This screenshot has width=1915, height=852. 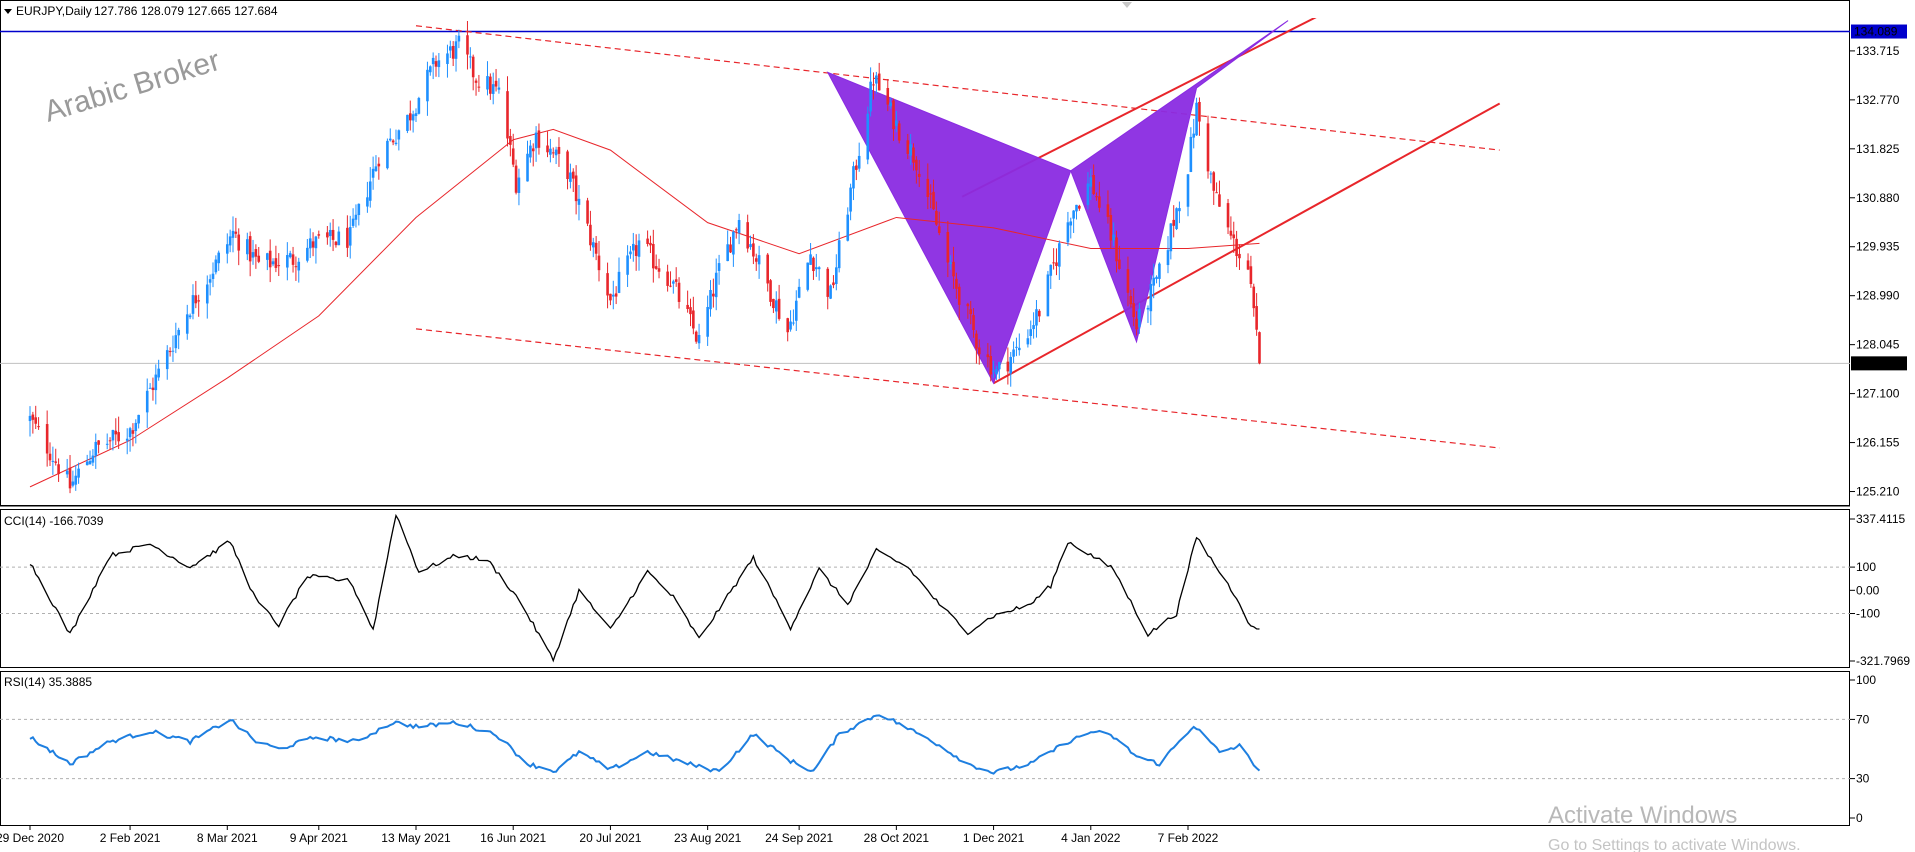 I want to click on time-tick-label: 8 Mar 2021, so click(x=227, y=838).